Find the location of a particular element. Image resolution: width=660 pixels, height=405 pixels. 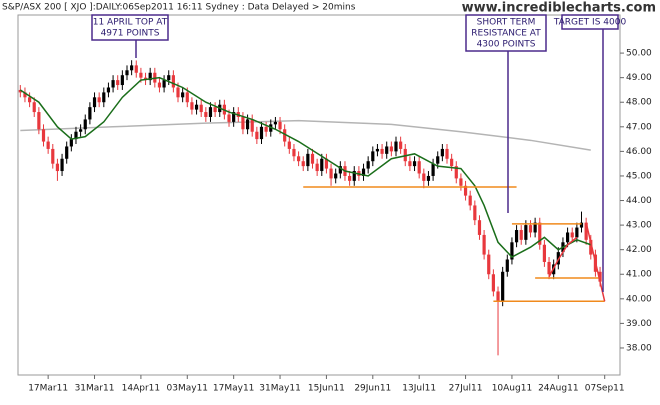

y-tick-label: 49.00 is located at coordinates (639, 78).